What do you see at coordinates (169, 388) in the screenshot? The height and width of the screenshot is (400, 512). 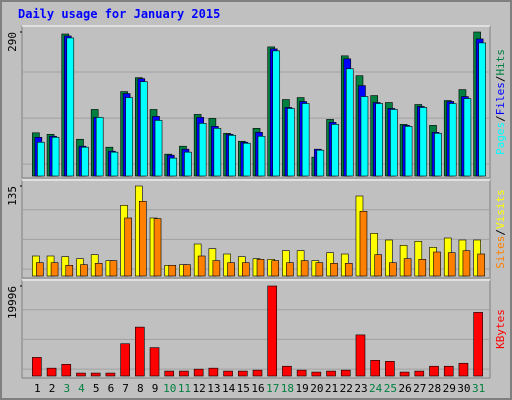 I see `x-tick-label: 10` at bounding box center [169, 388].